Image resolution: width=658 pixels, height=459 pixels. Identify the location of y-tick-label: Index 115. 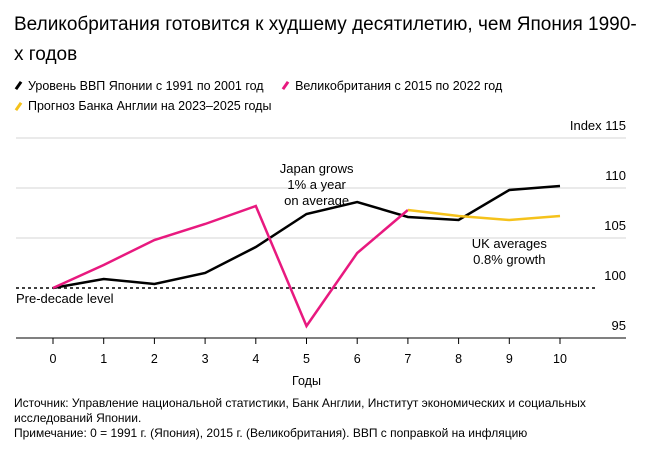
(598, 125).